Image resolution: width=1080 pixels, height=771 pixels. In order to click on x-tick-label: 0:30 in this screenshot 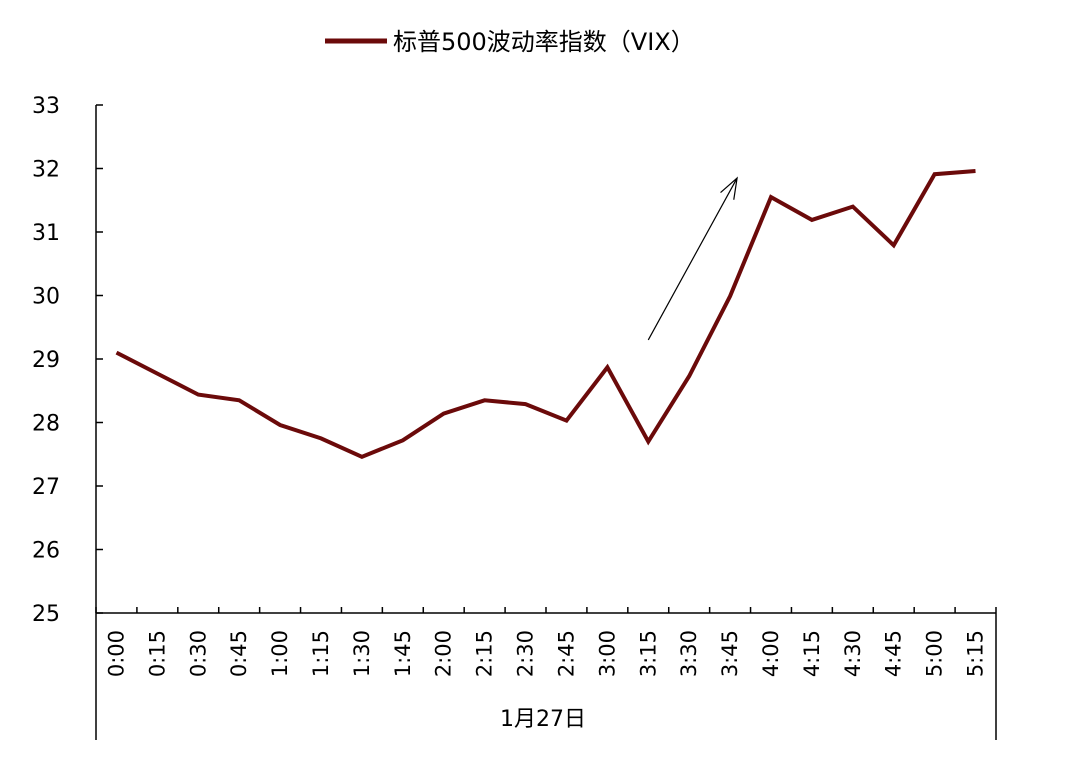, I will do `click(198, 653)`.